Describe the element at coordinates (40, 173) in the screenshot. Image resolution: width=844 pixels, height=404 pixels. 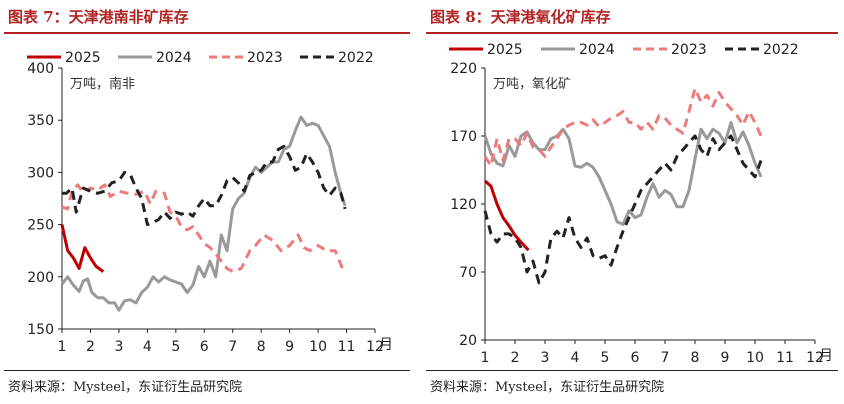
I see `y-tick-label: 300` at that location.